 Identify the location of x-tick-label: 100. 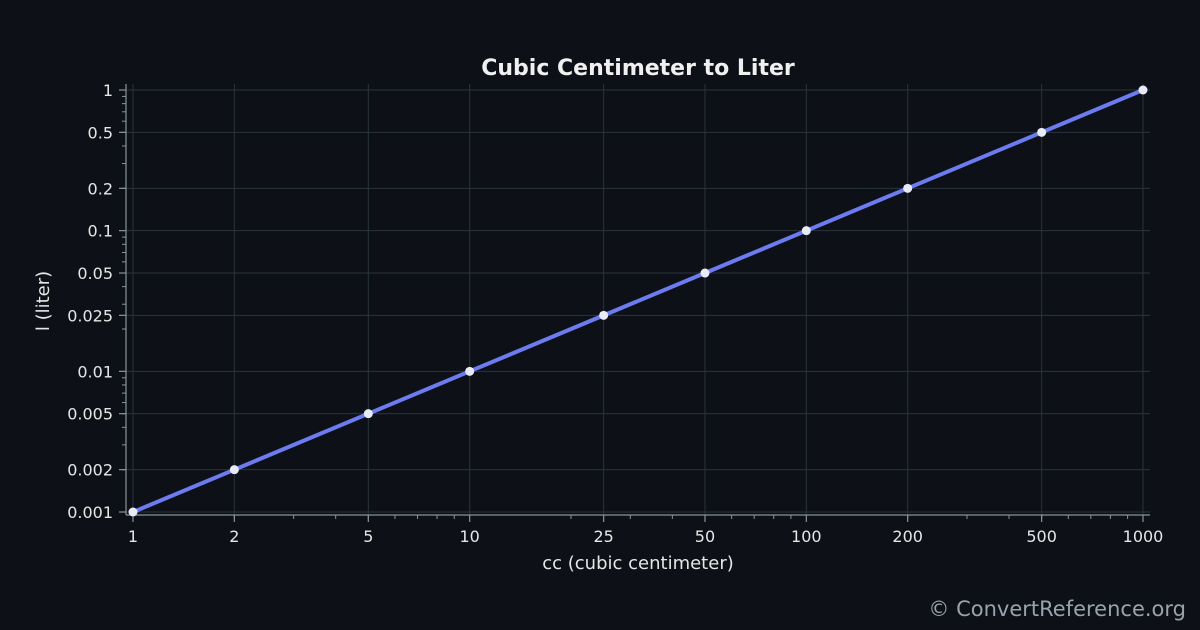
(806, 536).